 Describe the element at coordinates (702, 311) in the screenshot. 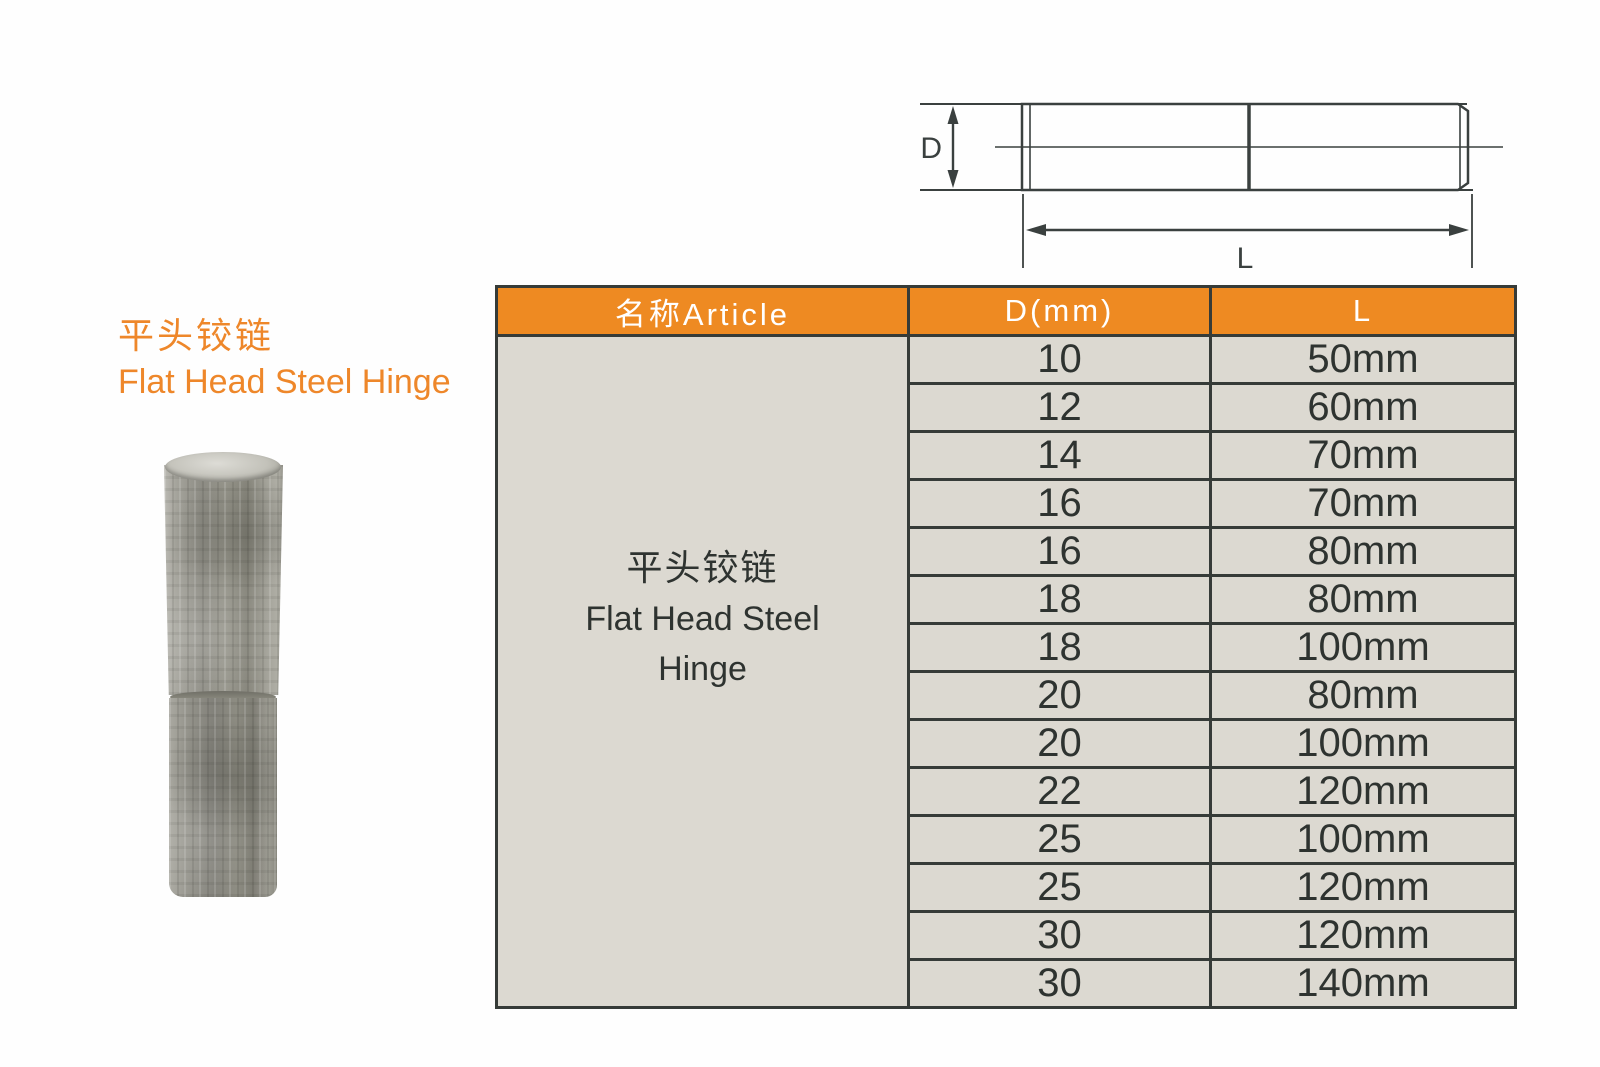

I see `col-header-article: 名称Article` at that location.